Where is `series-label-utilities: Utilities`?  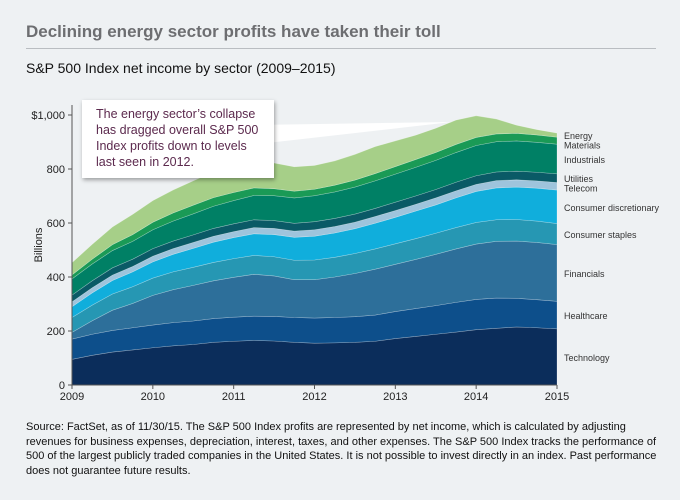 series-label-utilities: Utilities is located at coordinates (579, 179).